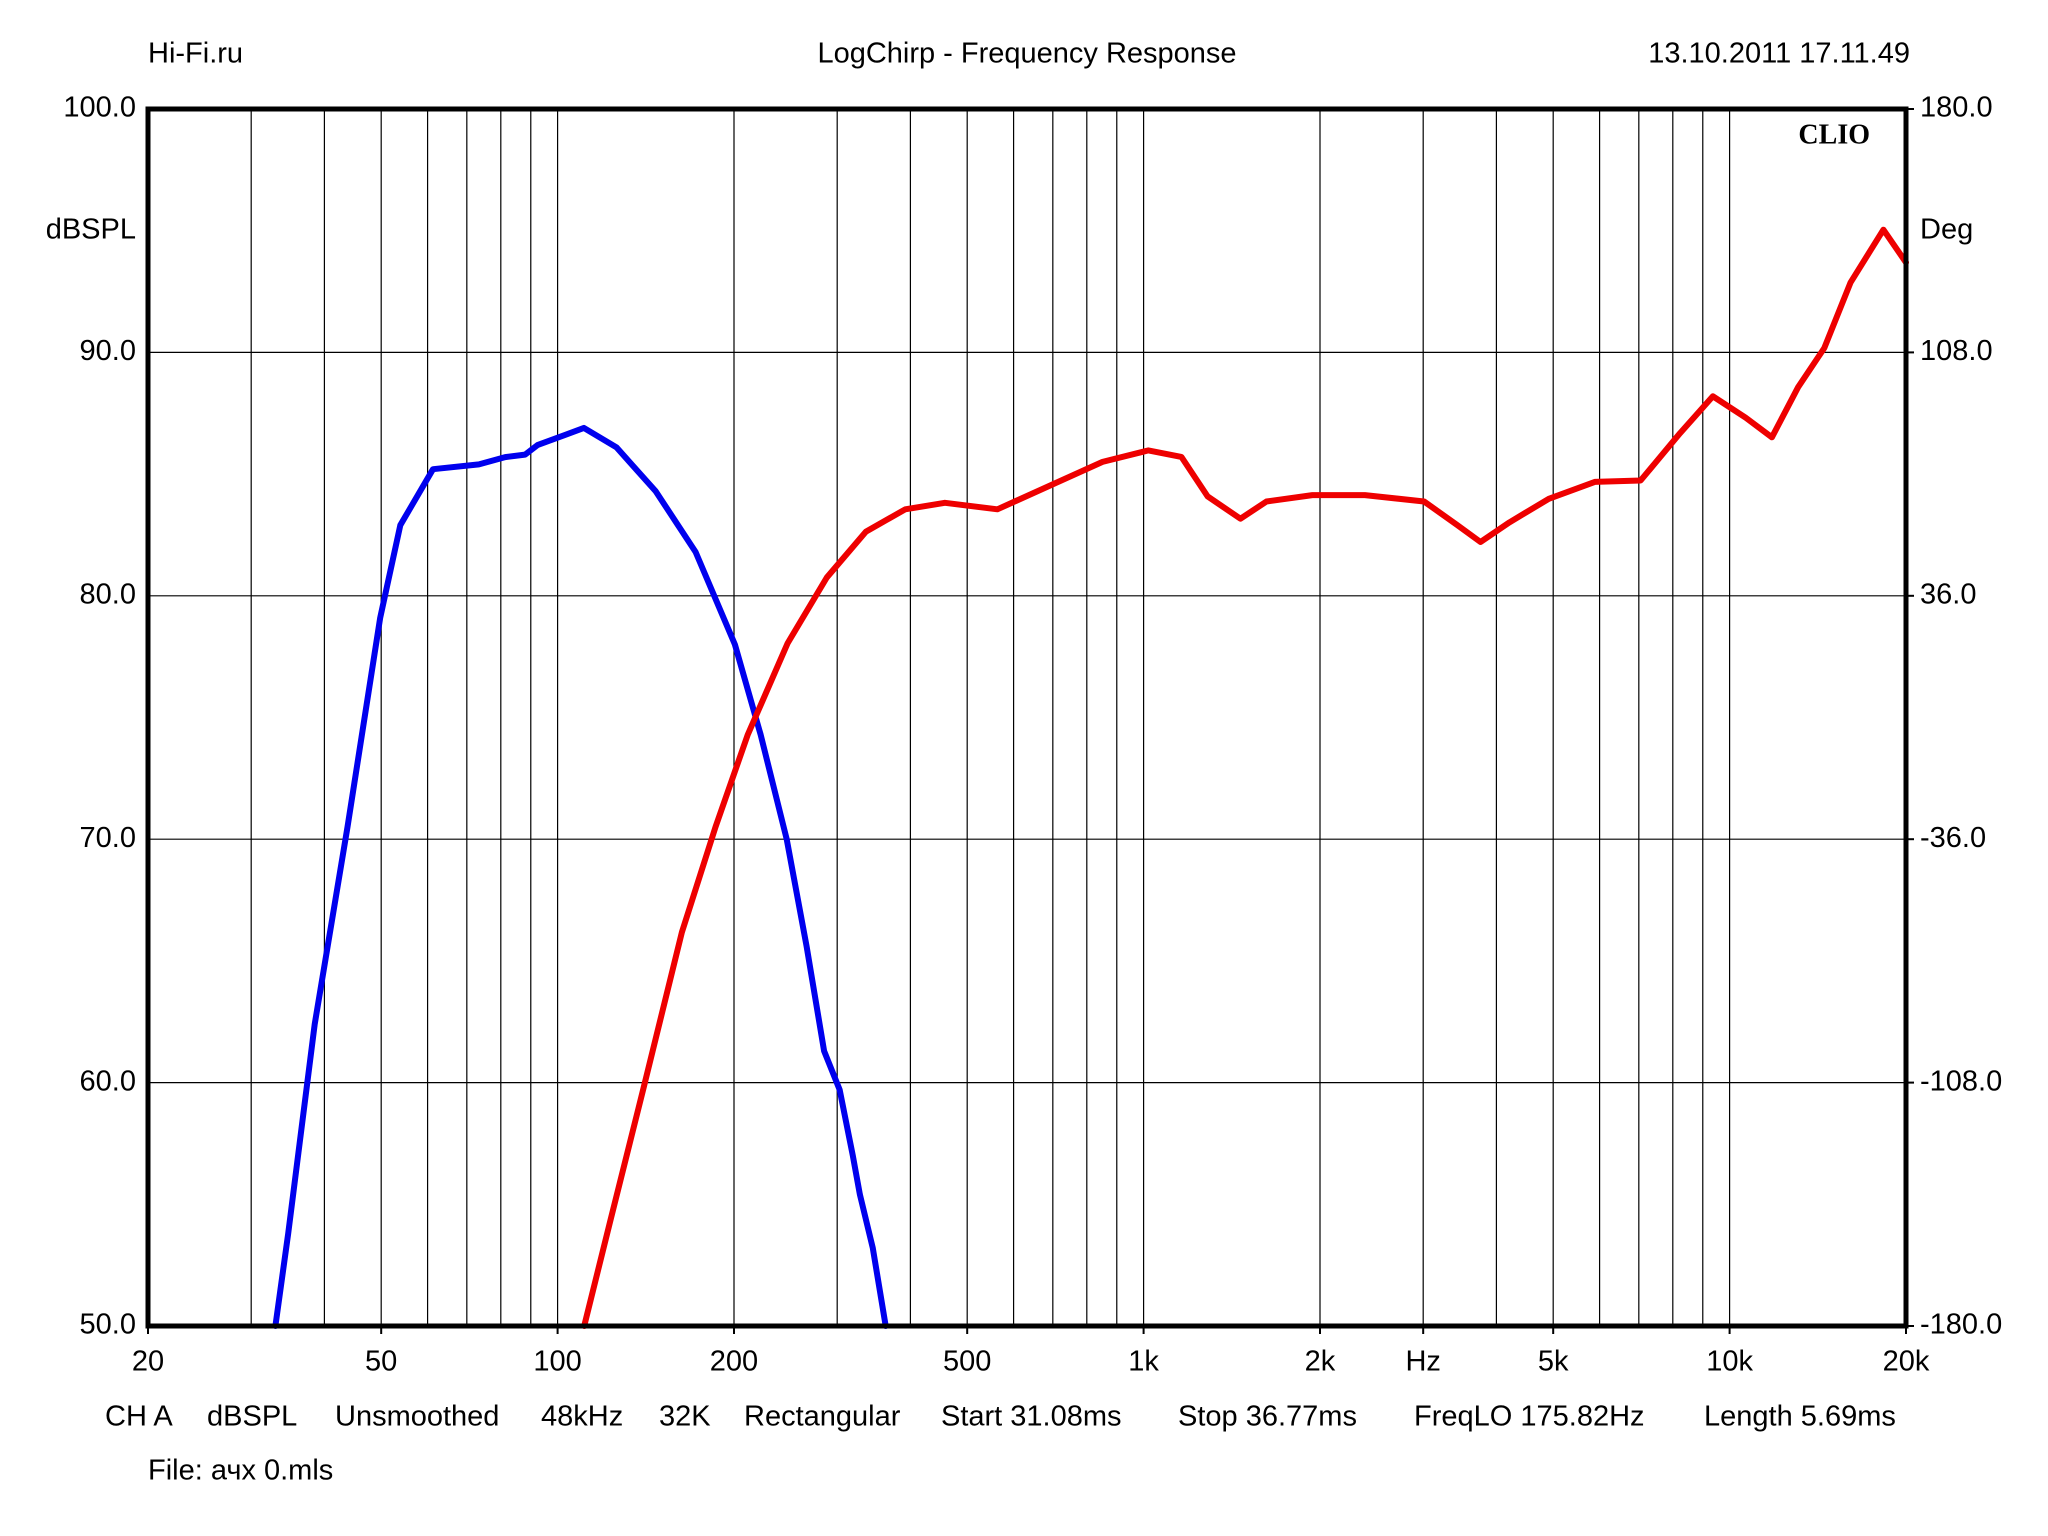  What do you see at coordinates (99, 108) in the screenshot?
I see `y-tick-label: 100.0` at bounding box center [99, 108].